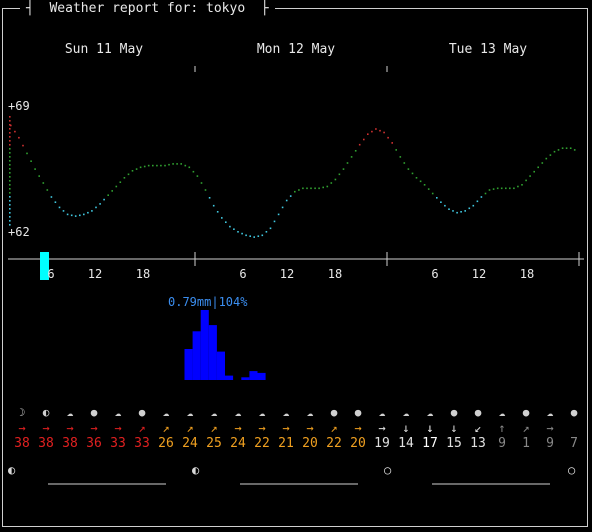 The image size is (592, 532). I want to click on wind-speed-value: 21, so click(286, 443).